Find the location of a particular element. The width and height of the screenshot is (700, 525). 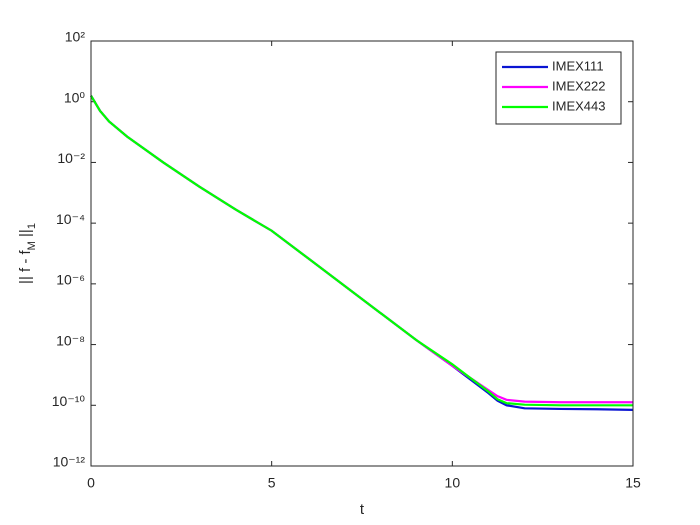

x-tick-label: 10 is located at coordinates (453, 483).